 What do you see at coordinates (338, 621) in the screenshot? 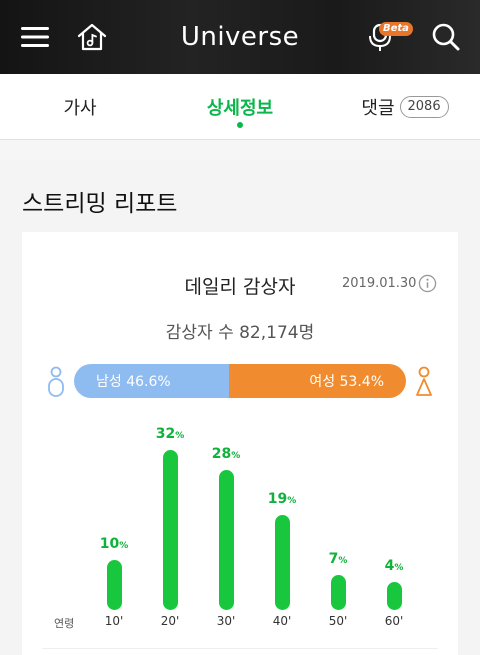
I see `age-tick-label: 50'` at bounding box center [338, 621].